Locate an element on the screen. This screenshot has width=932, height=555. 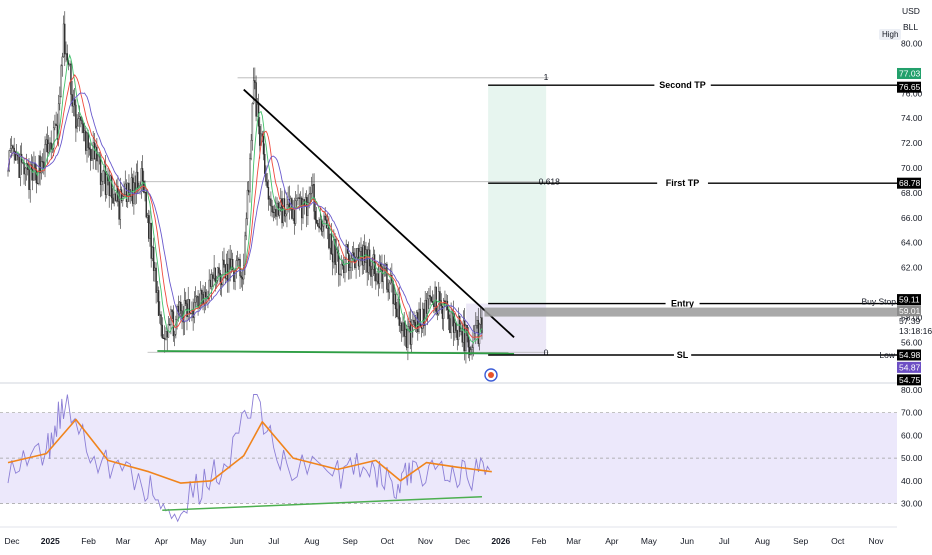
time-tick: Sep is located at coordinates (800, 541).